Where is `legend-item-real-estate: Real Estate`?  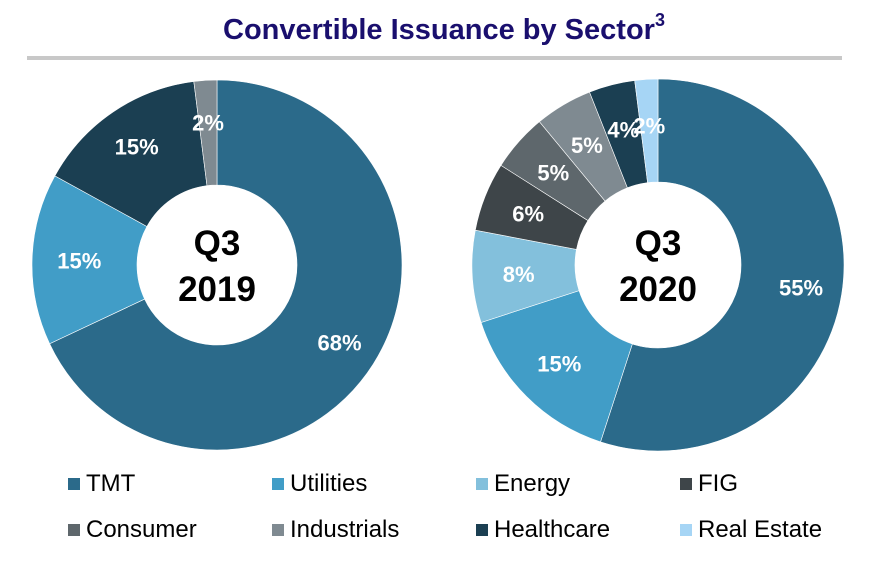
legend-item-real-estate: Real Estate is located at coordinates (751, 530).